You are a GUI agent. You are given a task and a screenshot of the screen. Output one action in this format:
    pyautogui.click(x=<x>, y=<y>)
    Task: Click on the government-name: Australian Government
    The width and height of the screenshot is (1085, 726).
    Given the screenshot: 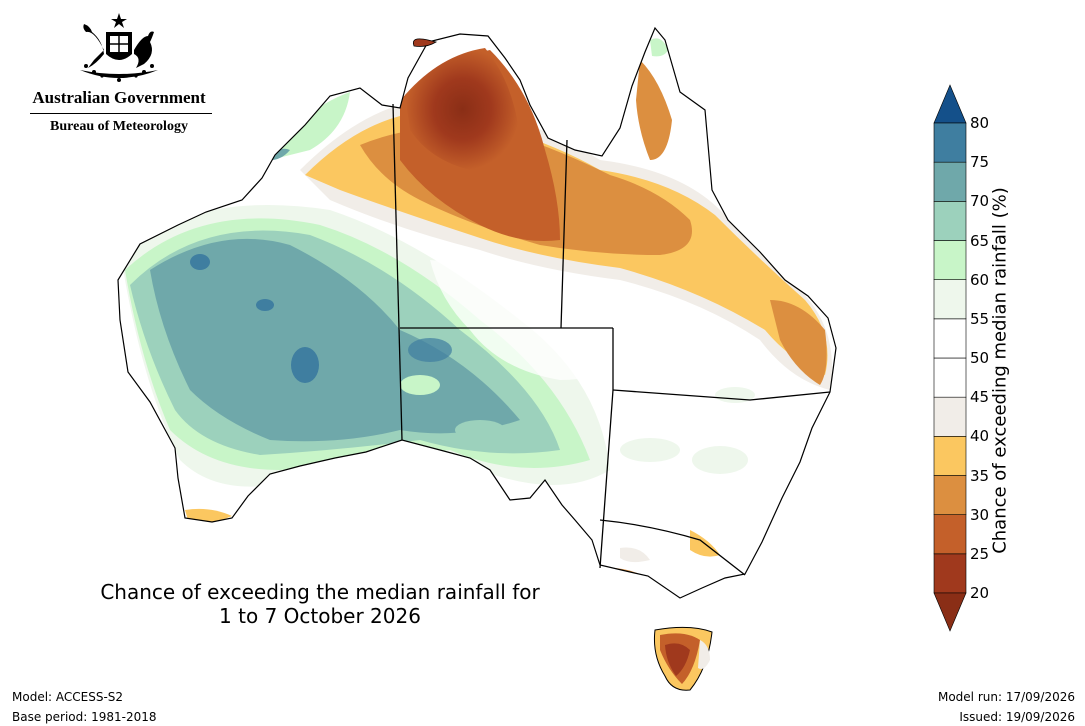 What is the action you would take?
    pyautogui.click(x=119, y=97)
    